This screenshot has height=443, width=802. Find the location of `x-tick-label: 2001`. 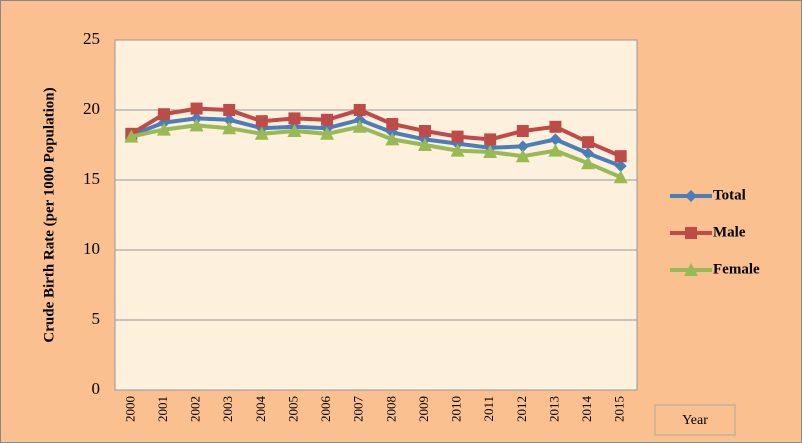

x-tick-label: 2001 is located at coordinates (162, 409).